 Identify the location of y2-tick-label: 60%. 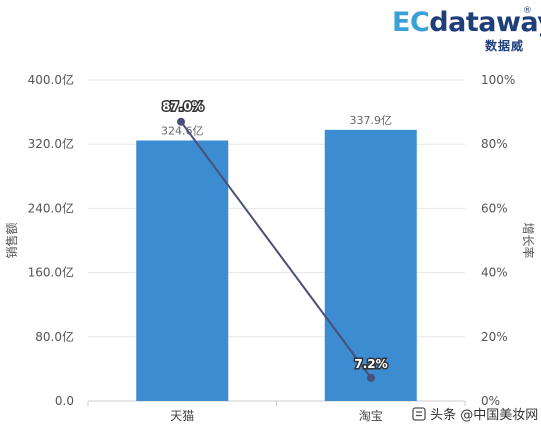
(494, 208).